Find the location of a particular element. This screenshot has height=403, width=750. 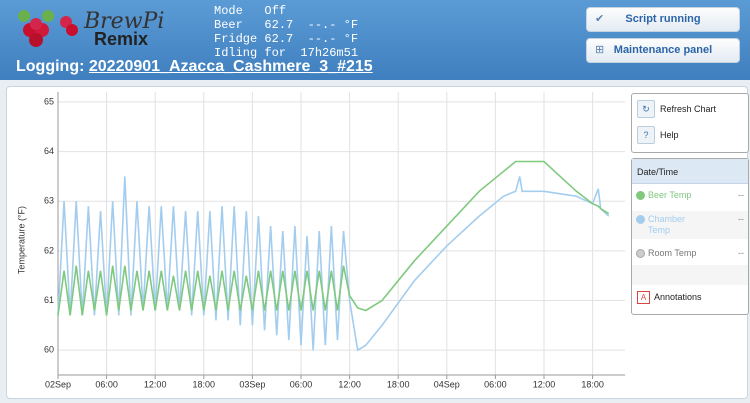

y-axis-label: Temperature (°F) is located at coordinates (21, 240).